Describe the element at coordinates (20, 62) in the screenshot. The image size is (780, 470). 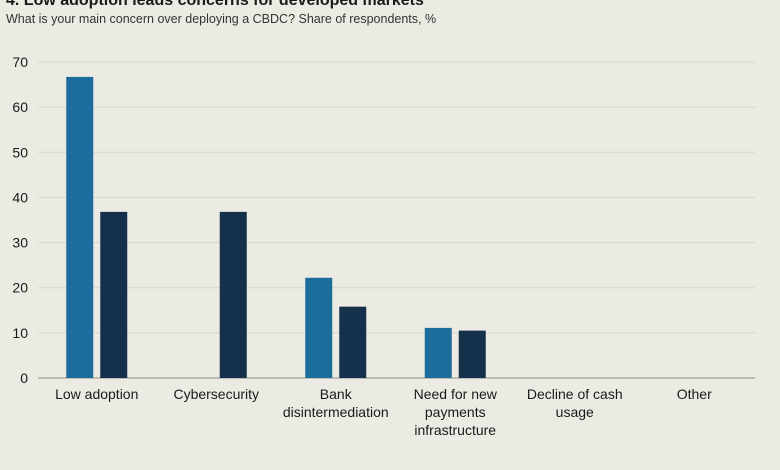
I see `y-tick-label: 70` at that location.